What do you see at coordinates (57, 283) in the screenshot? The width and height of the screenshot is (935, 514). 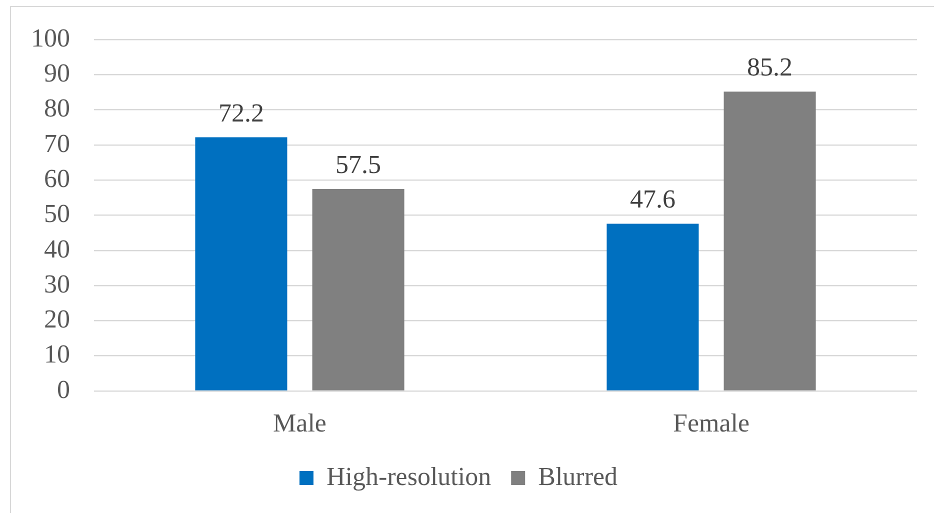 I see `y-tick-label: 30` at bounding box center [57, 283].